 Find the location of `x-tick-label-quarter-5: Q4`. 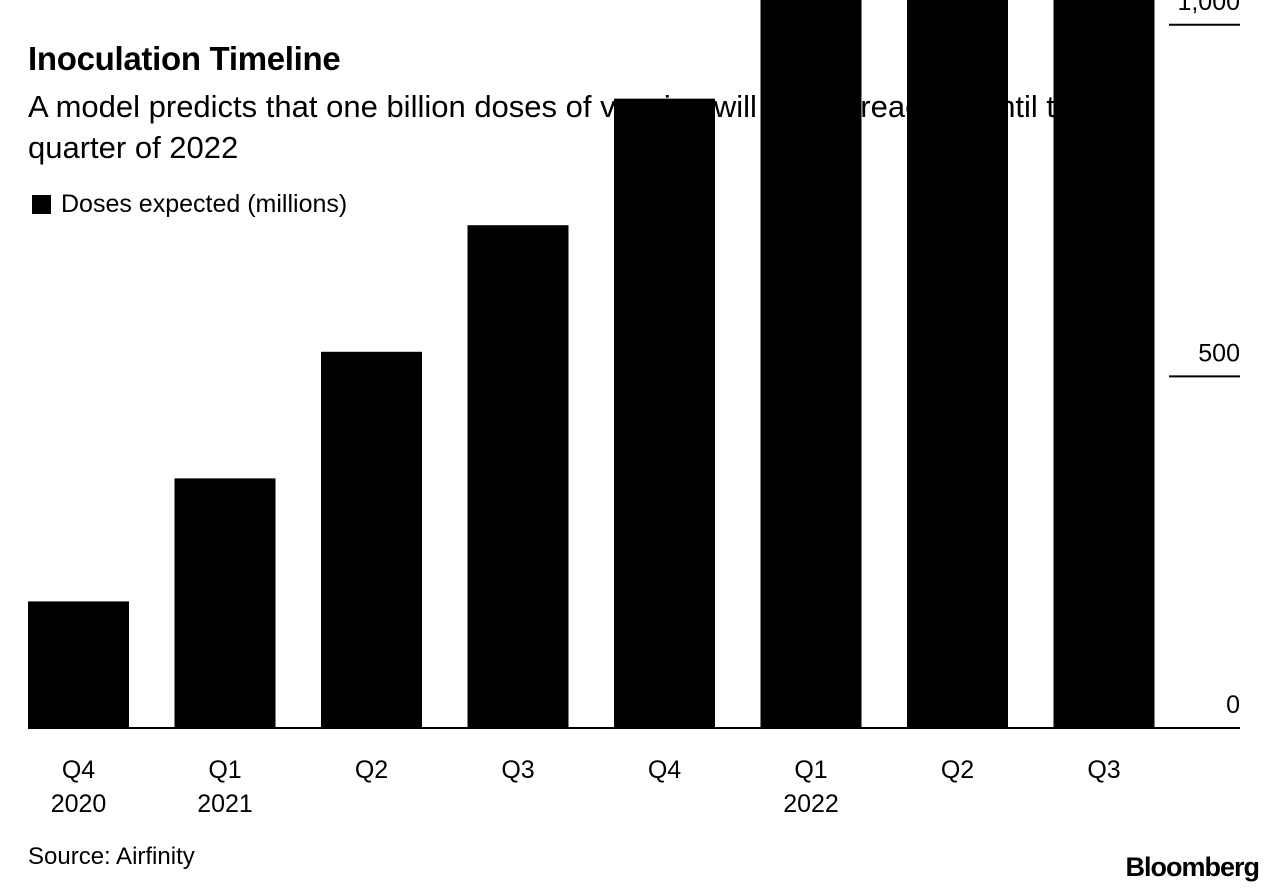

x-tick-label-quarter-5: Q4 is located at coordinates (664, 770).